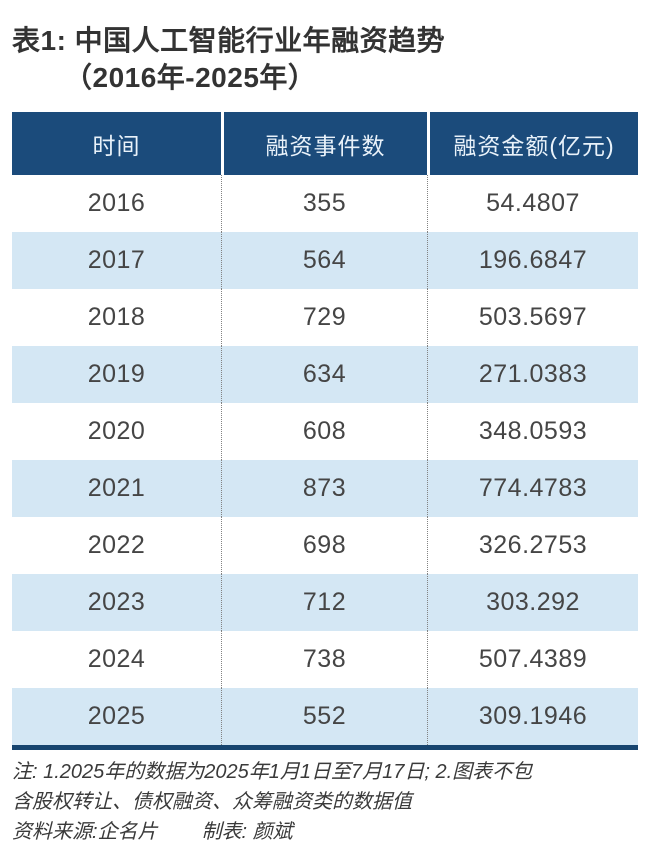  Describe the element at coordinates (116, 602) in the screenshot. I see `year-cell: 2023` at that location.